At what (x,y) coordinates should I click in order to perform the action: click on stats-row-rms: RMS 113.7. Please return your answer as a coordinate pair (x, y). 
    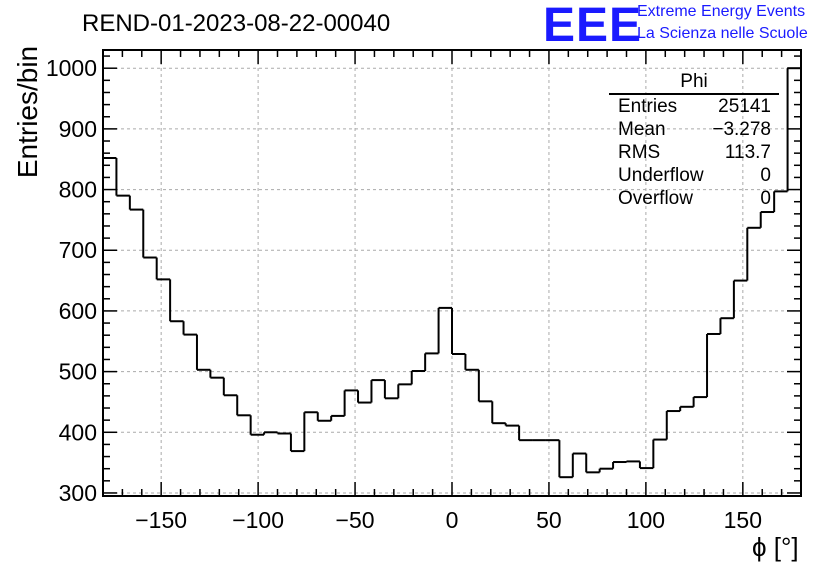
    Looking at the image, I should click on (694, 152).